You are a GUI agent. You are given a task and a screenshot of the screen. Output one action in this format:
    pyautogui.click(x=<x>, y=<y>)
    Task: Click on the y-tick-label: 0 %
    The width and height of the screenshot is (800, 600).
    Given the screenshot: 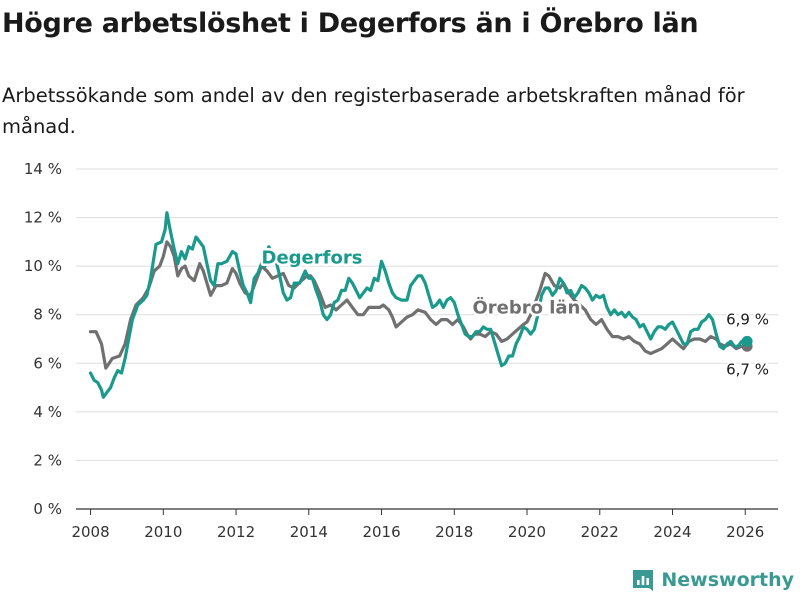 What is the action you would take?
    pyautogui.click(x=47, y=509)
    